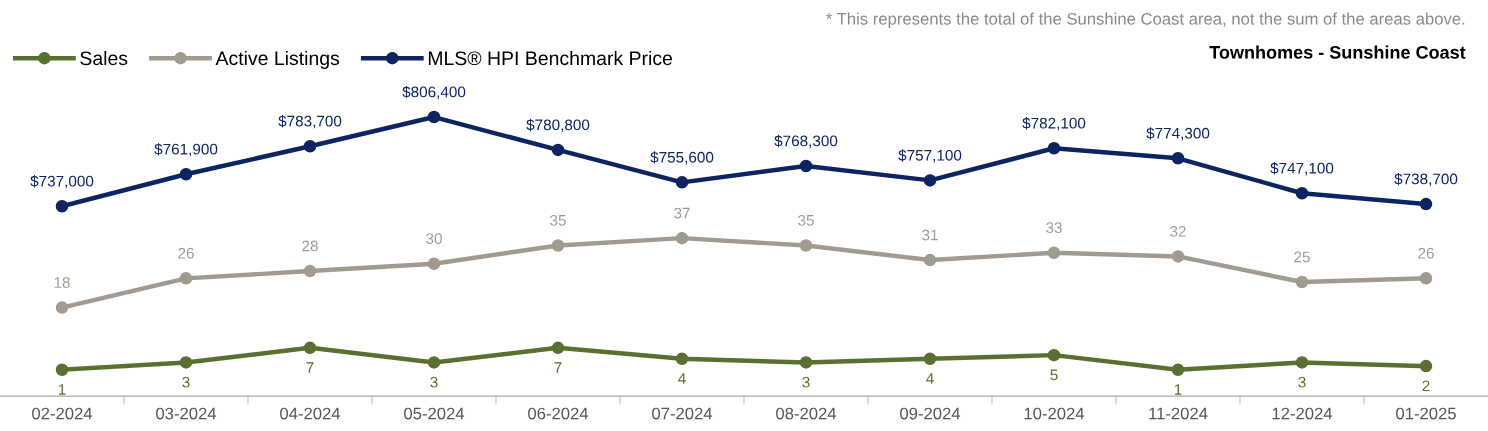 The image size is (1488, 431). What do you see at coordinates (1054, 413) in the screenshot?
I see `x-tick-label: 10-2024` at bounding box center [1054, 413].